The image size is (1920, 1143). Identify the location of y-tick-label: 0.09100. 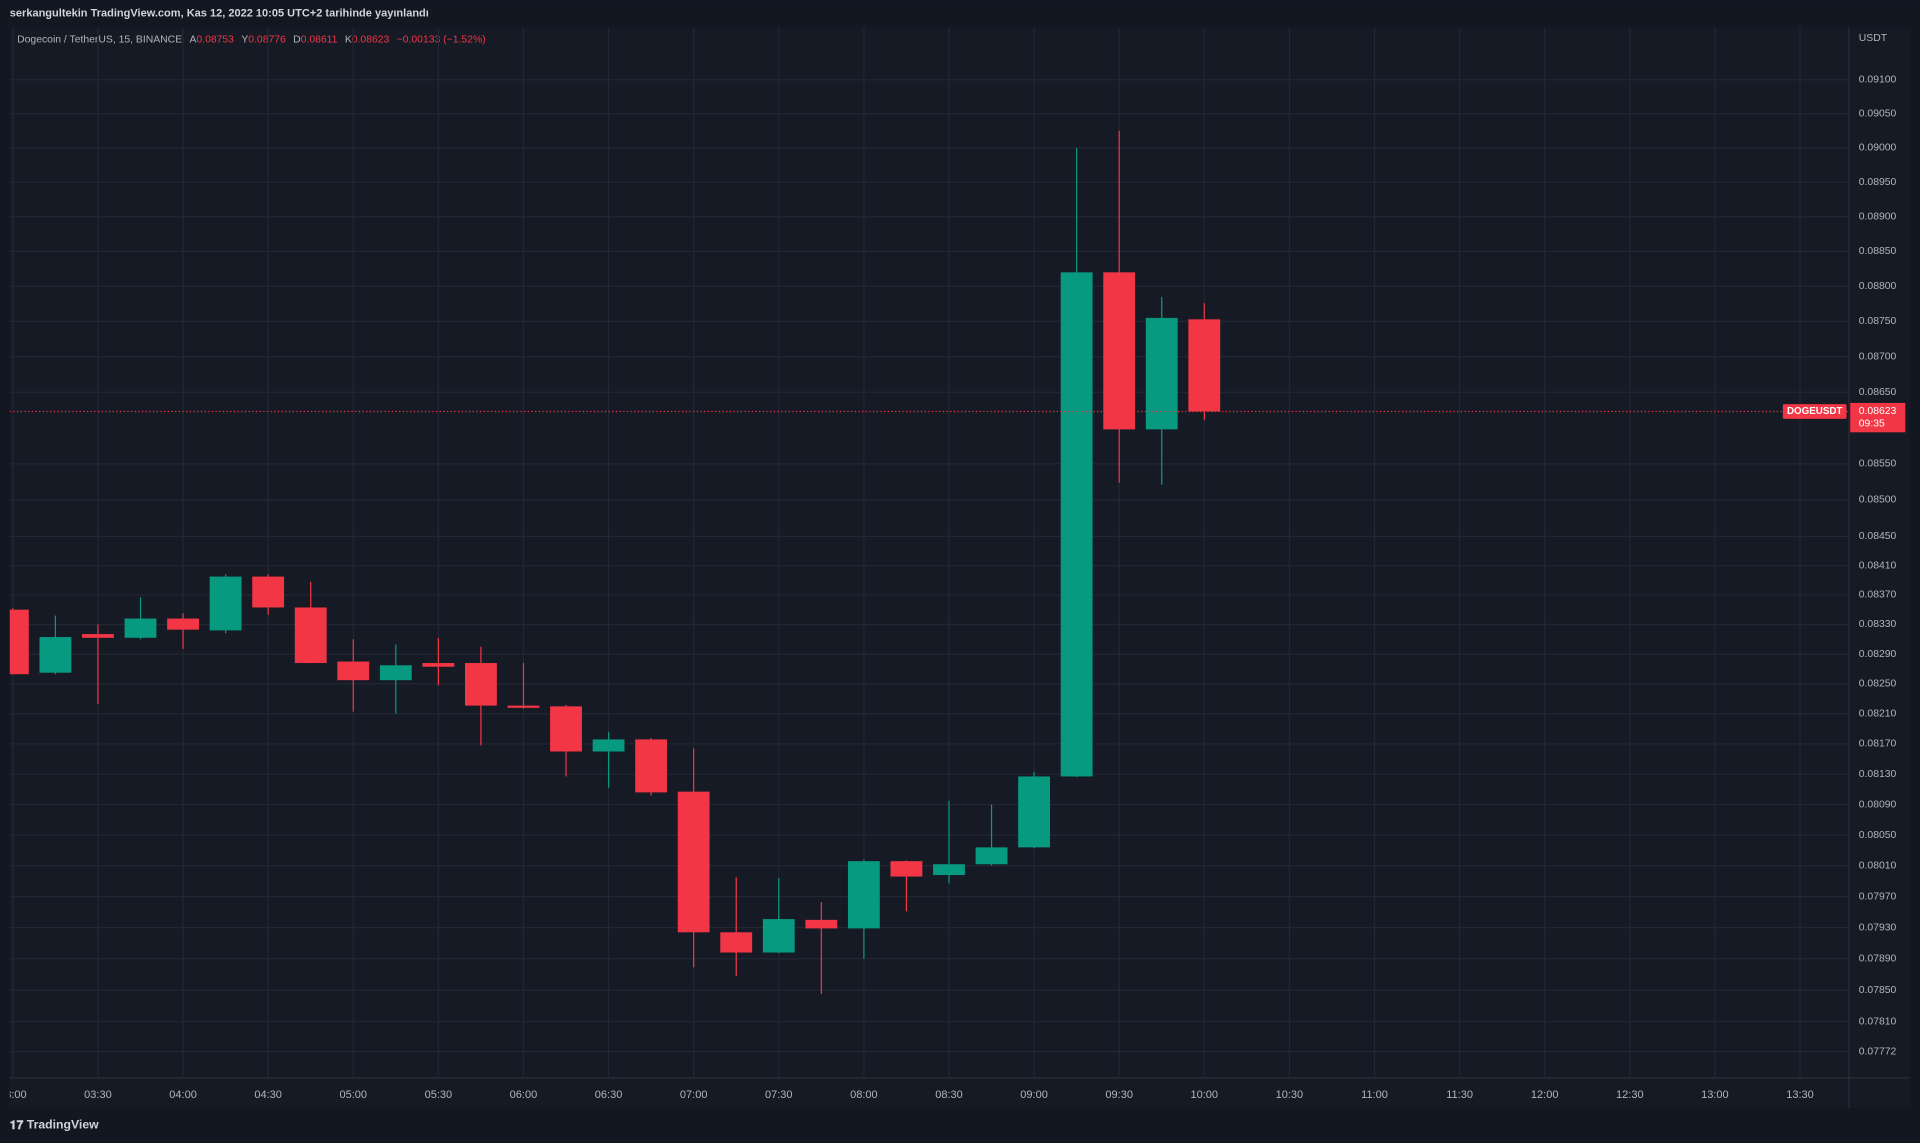
(1878, 80).